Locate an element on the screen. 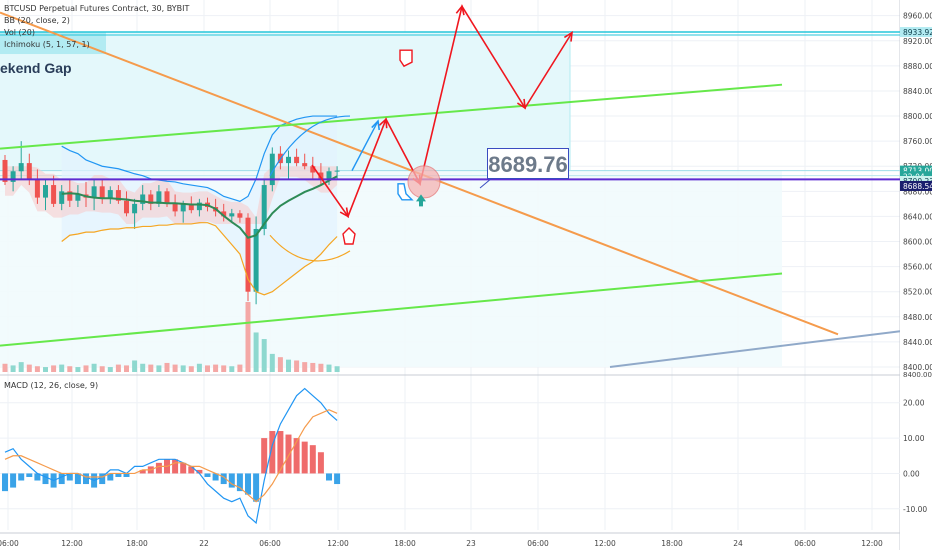 The image size is (932, 550). time-tick-label: 22 is located at coordinates (204, 543).